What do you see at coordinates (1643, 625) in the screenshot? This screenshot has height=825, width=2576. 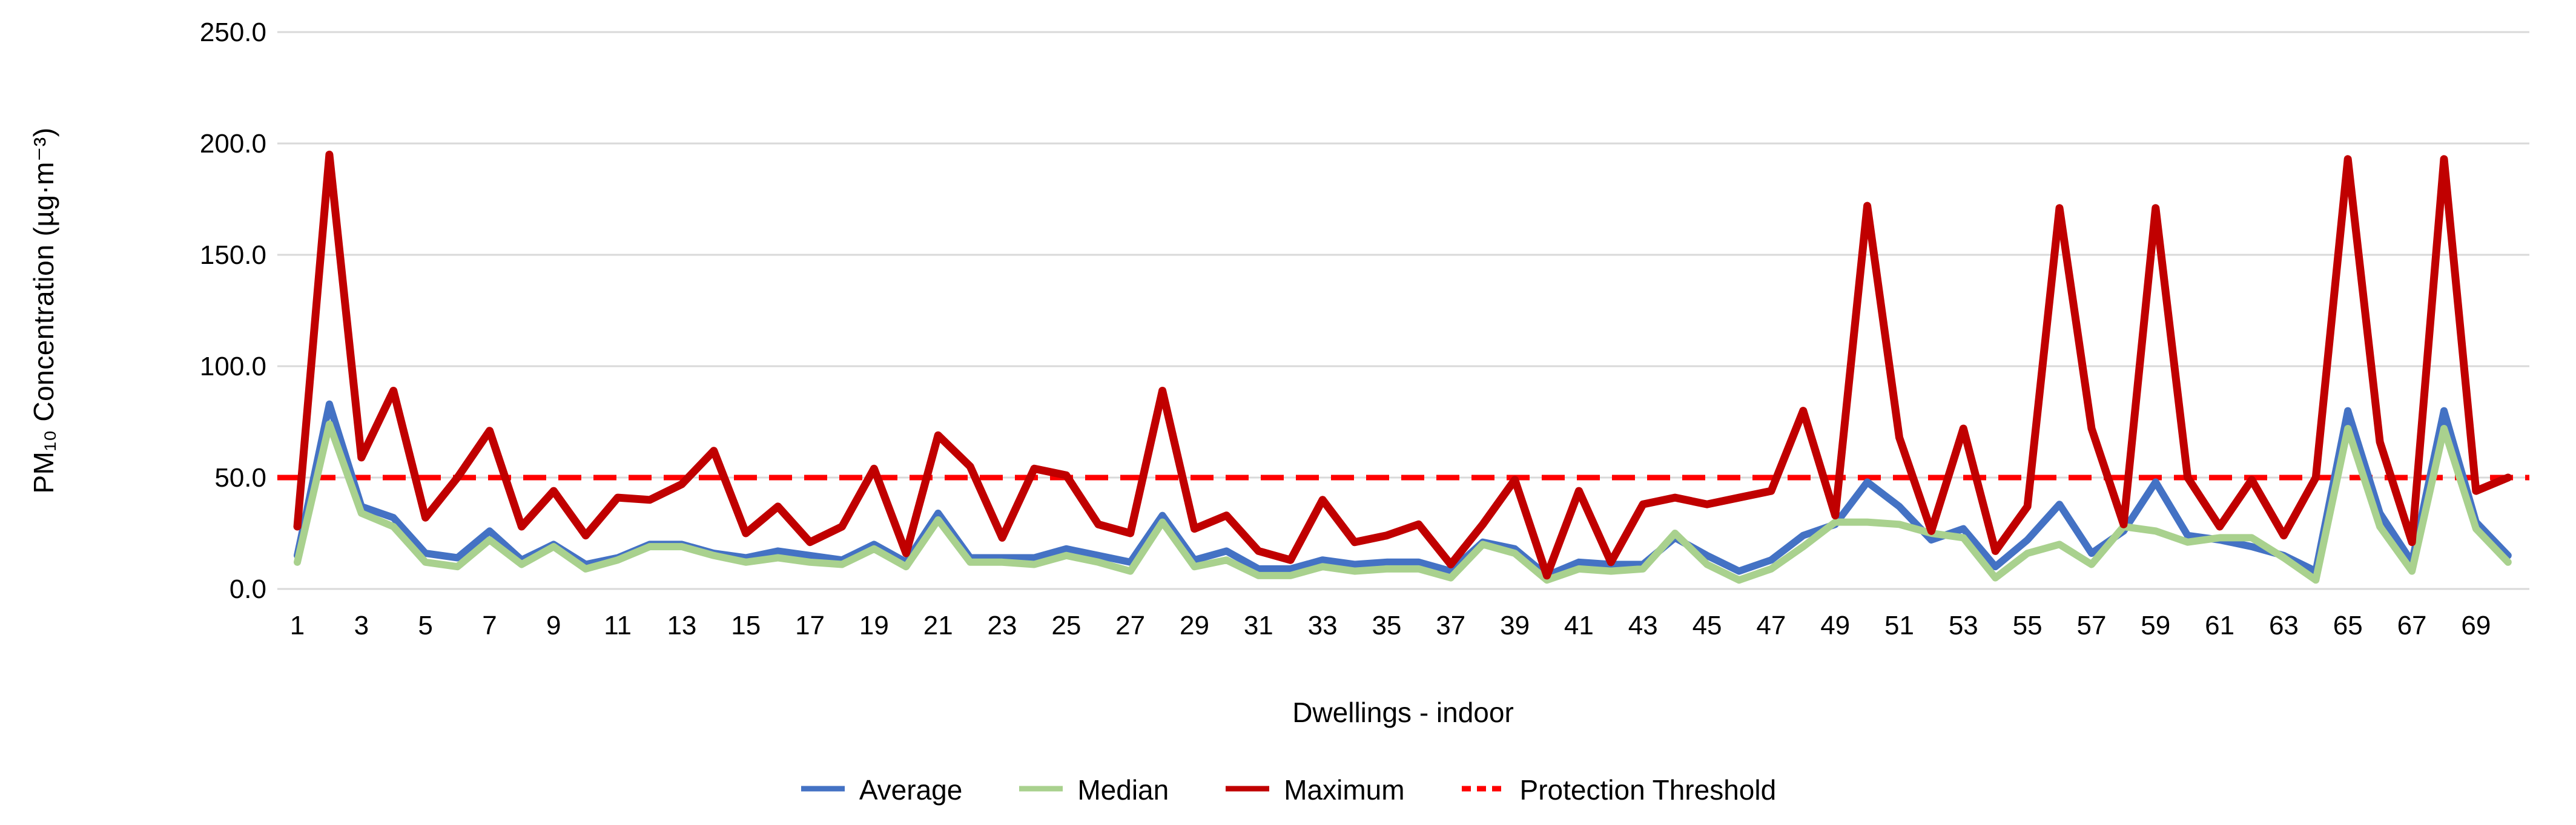 I see `x-tick-label-43: 43` at bounding box center [1643, 625].